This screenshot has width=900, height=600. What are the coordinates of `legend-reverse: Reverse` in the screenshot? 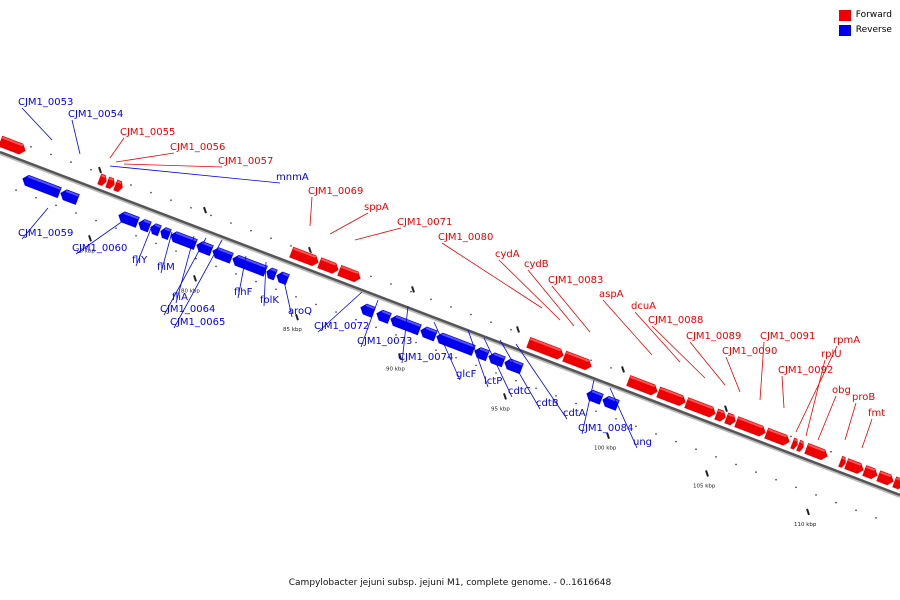 It's located at (865, 30).